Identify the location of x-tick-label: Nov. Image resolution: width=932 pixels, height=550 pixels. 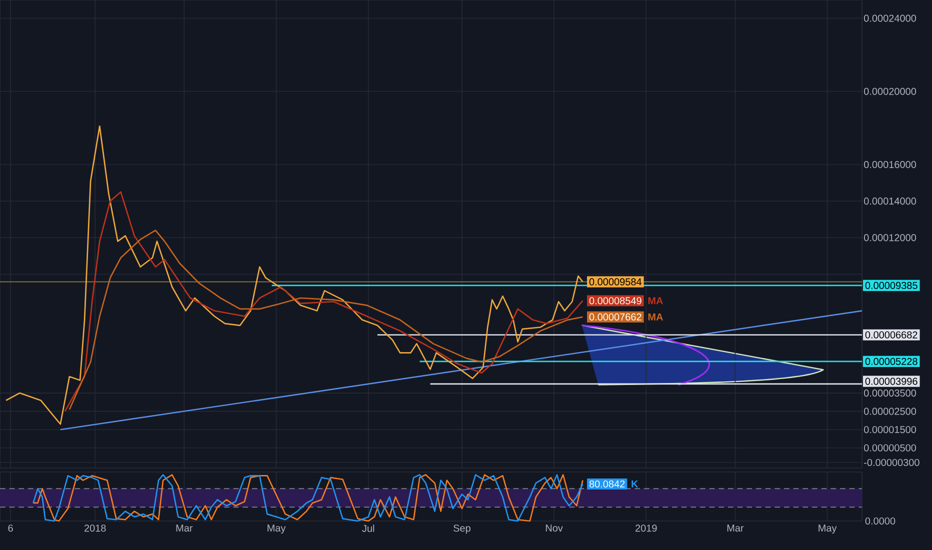
(554, 528).